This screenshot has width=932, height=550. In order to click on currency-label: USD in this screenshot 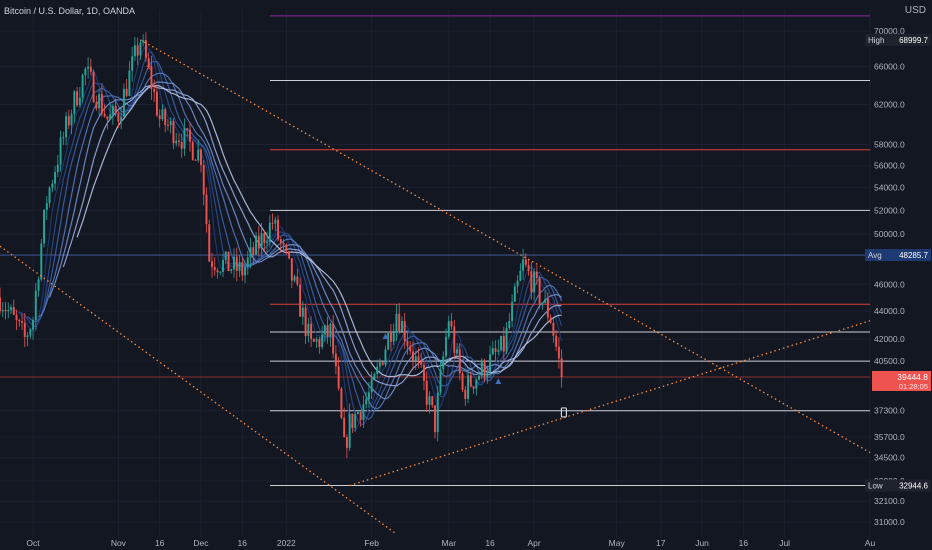, I will do `click(915, 10)`.